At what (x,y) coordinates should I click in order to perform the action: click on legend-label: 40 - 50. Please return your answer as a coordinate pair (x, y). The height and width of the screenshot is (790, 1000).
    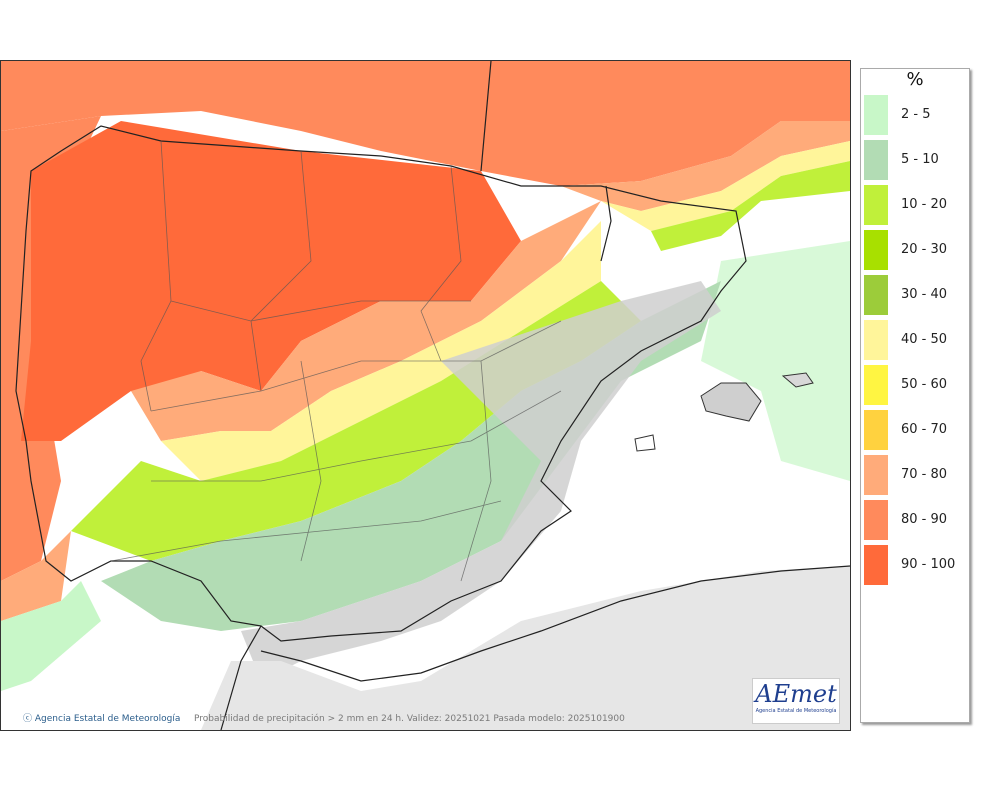
    Looking at the image, I should click on (924, 339).